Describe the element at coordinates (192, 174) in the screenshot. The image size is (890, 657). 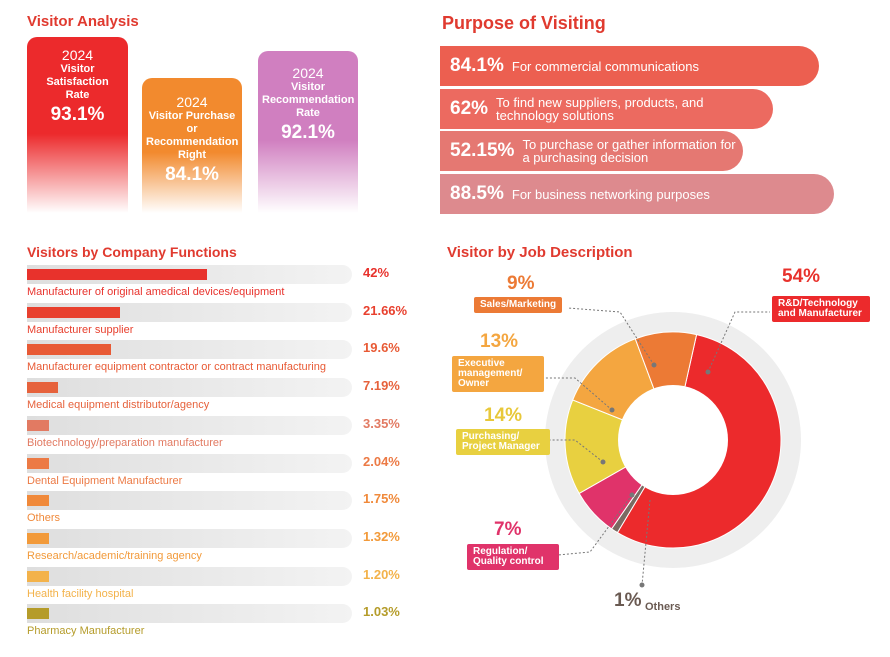
I see `card-value: 84.1%` at that location.